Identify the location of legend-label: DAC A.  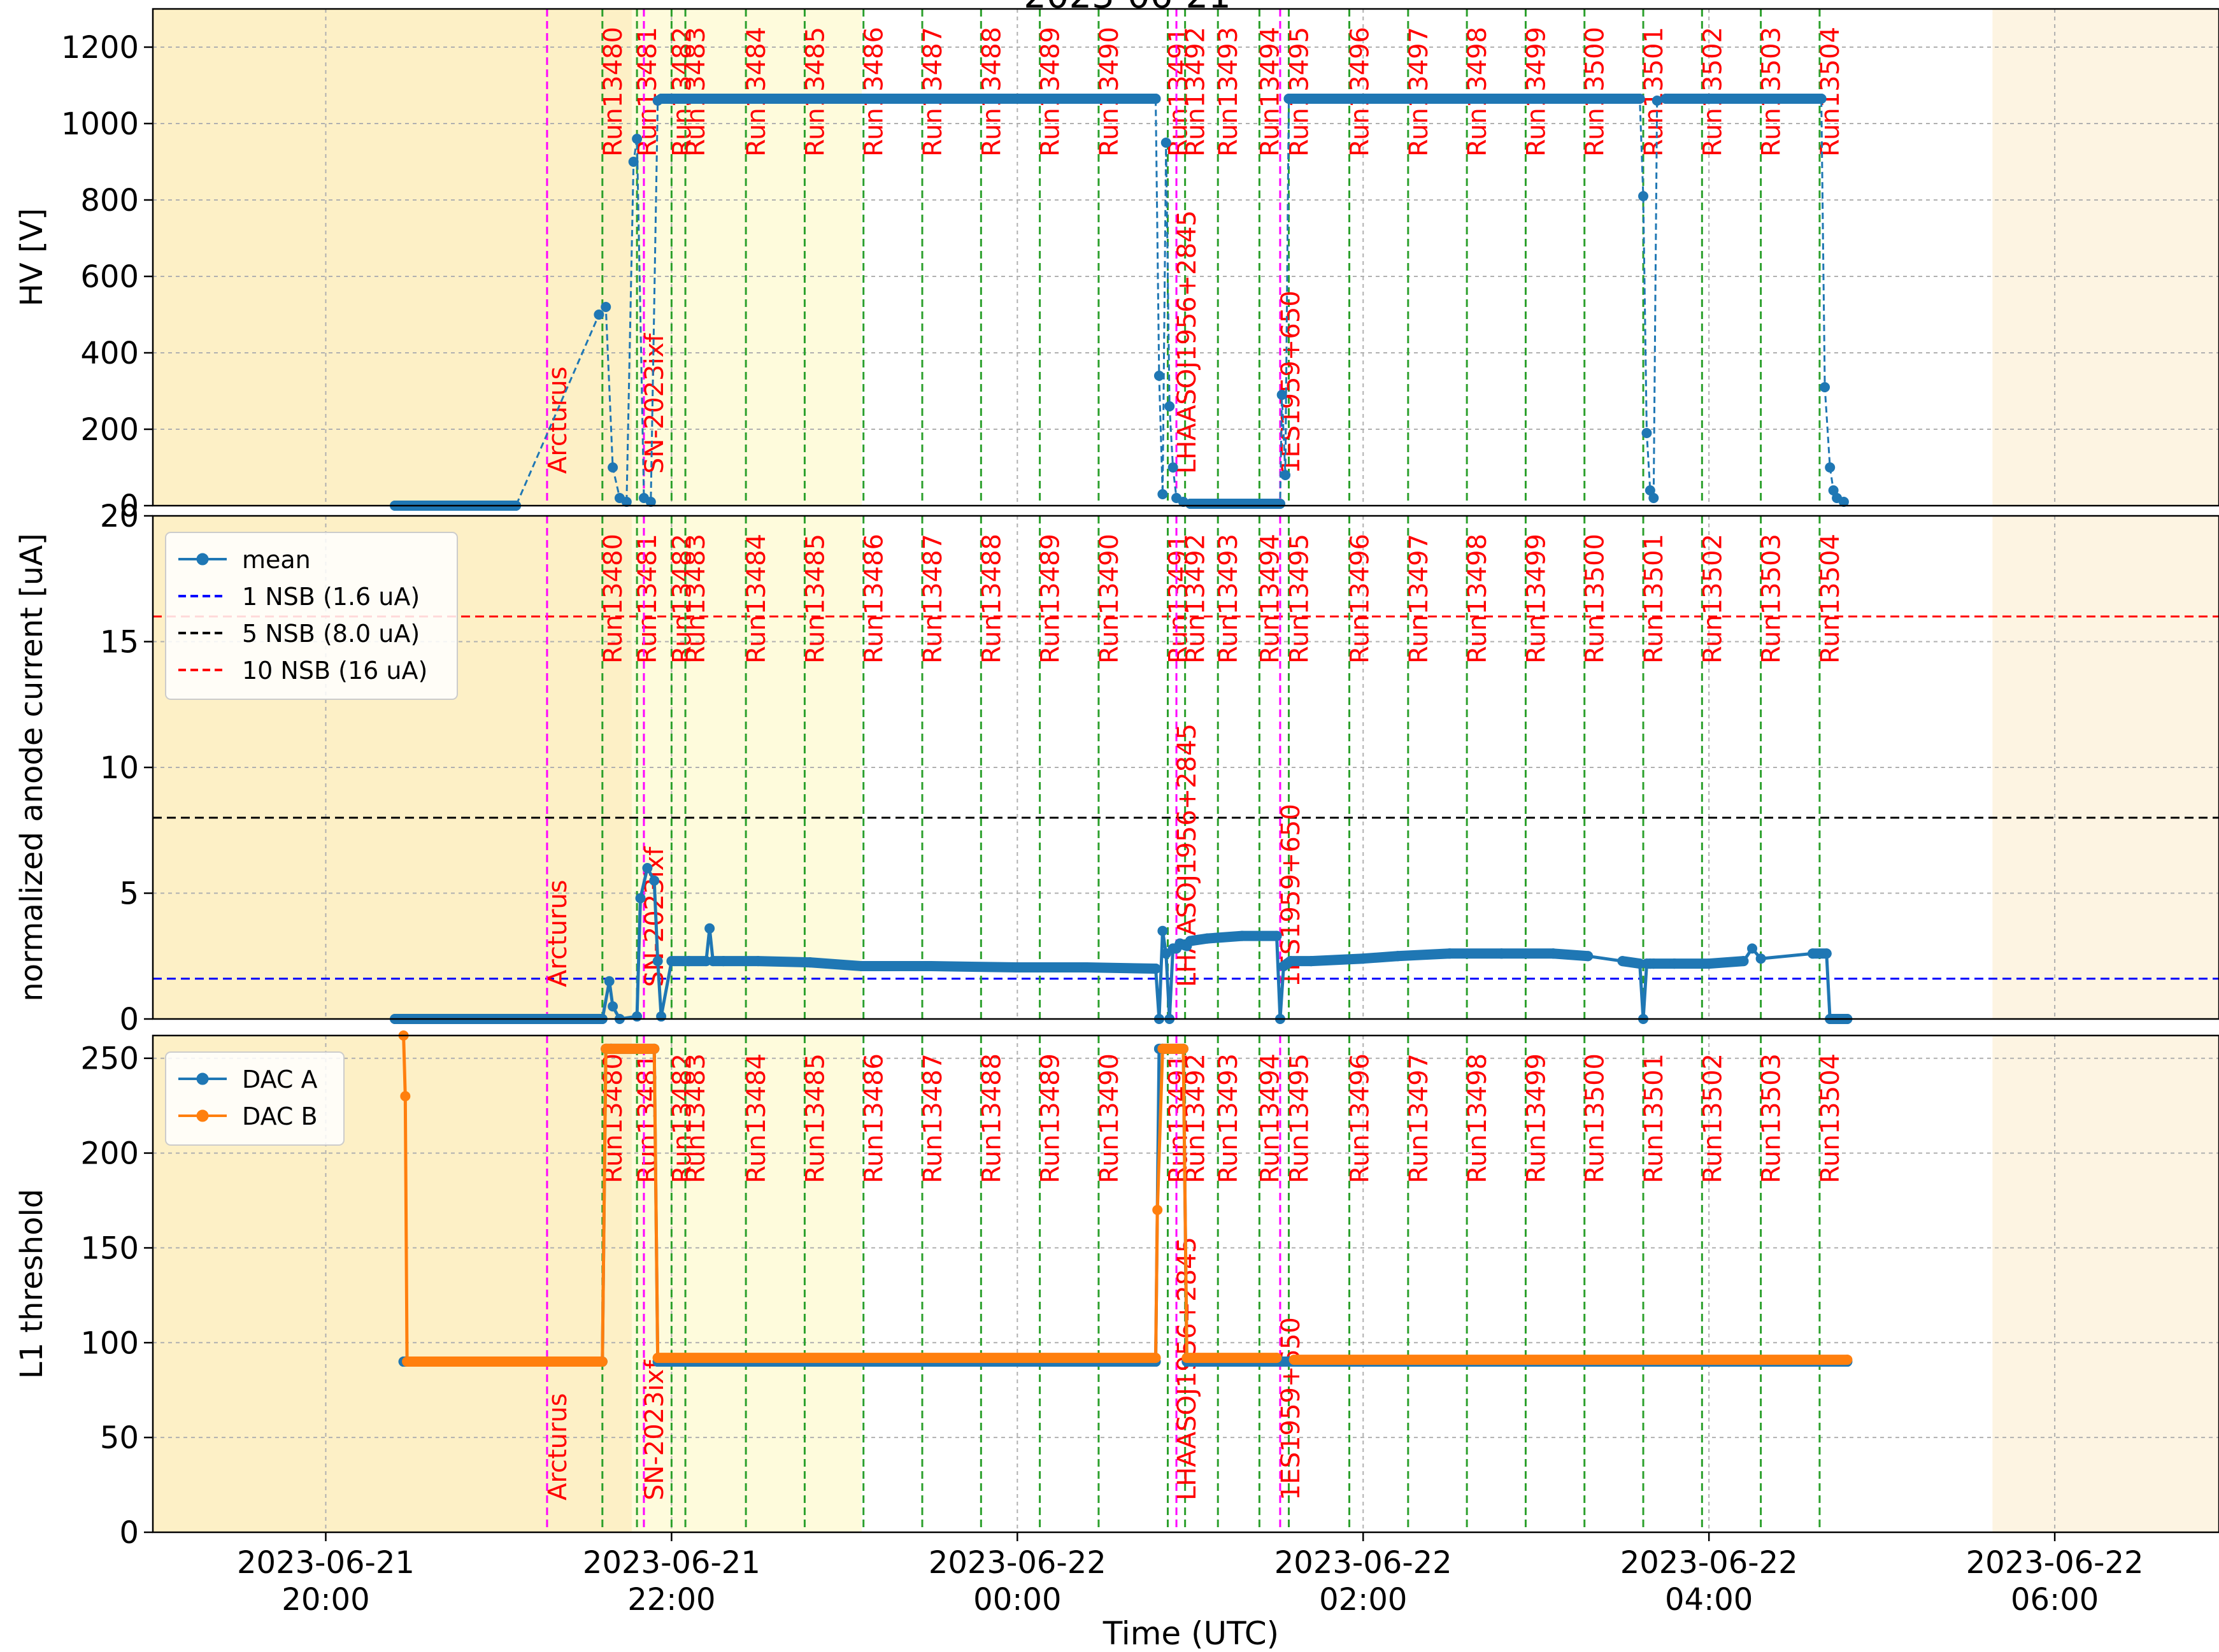
(280, 1079).